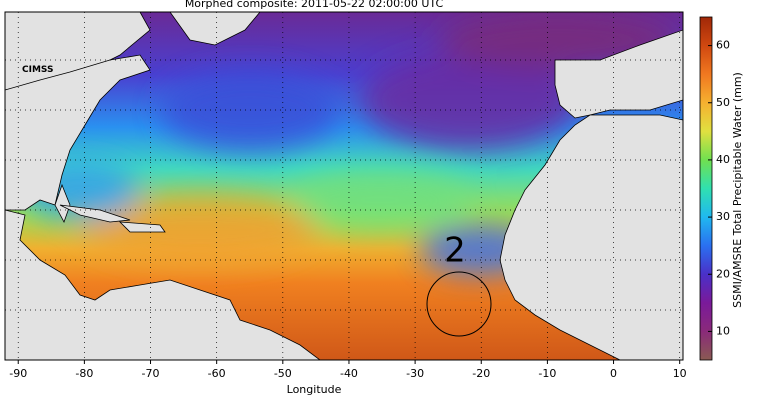 The height and width of the screenshot is (400, 769). Describe the element at coordinates (723, 216) in the screenshot. I see `colorbar-tick-label: 30` at that location.